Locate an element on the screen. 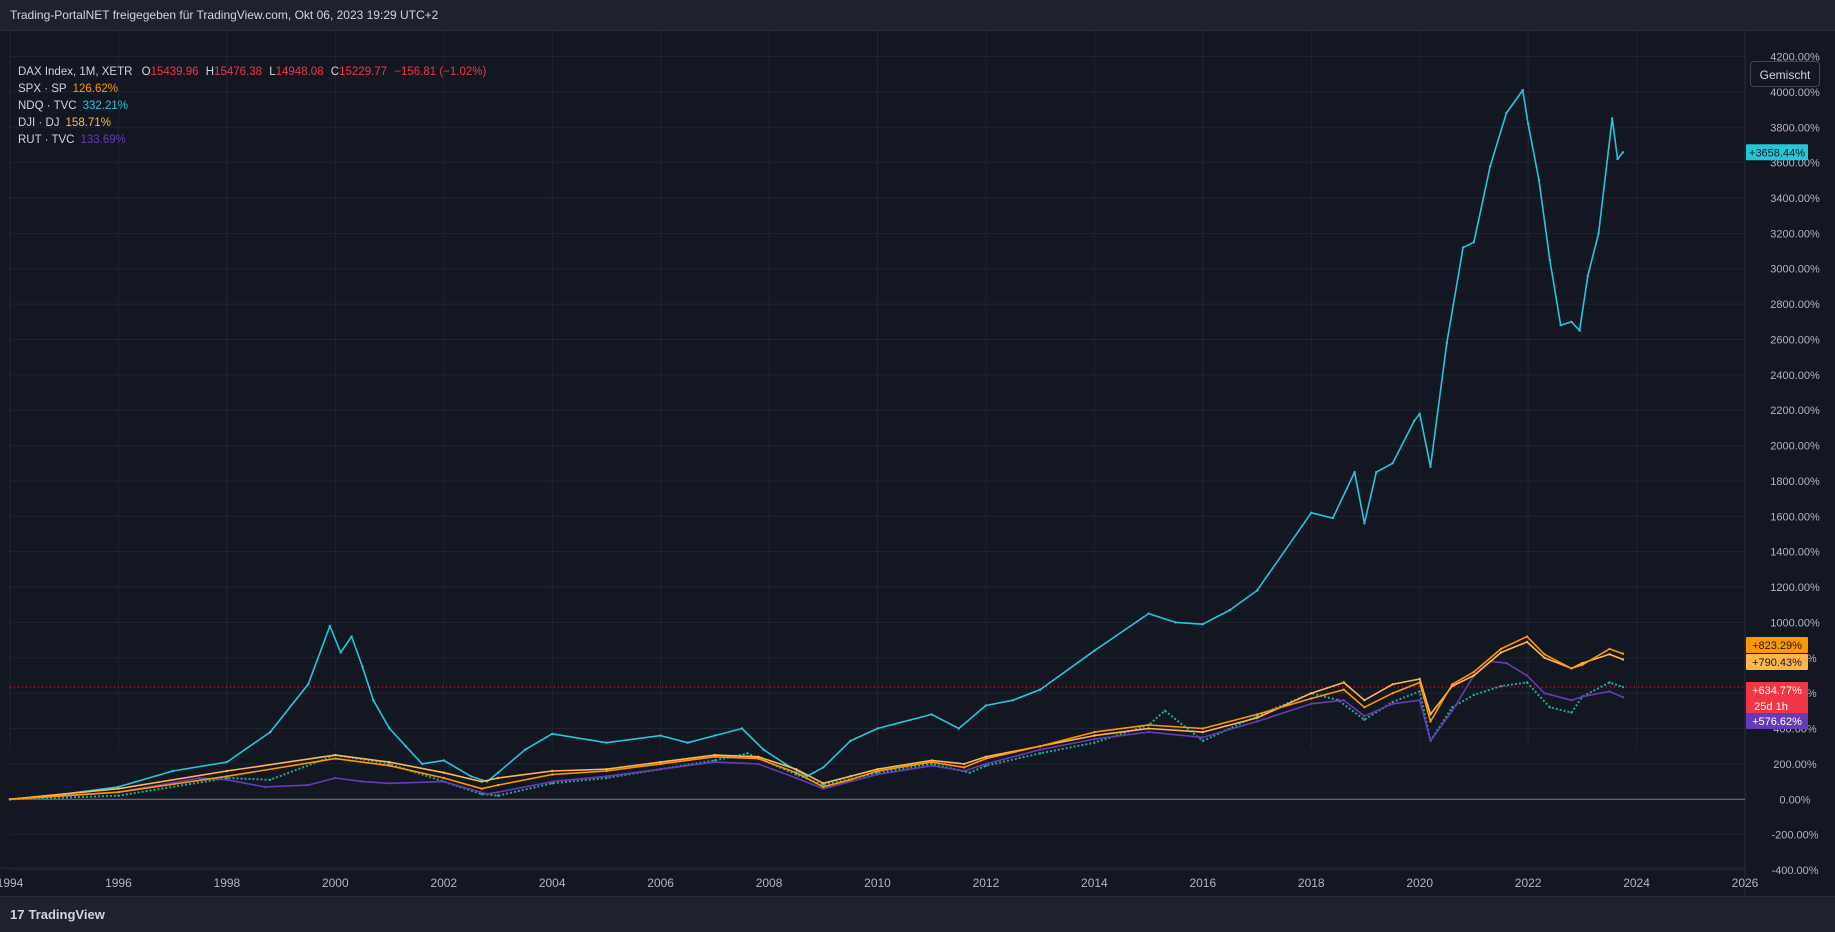 This screenshot has width=1835, height=932. tradingview-brand: 17 TradingView is located at coordinates (57, 914).